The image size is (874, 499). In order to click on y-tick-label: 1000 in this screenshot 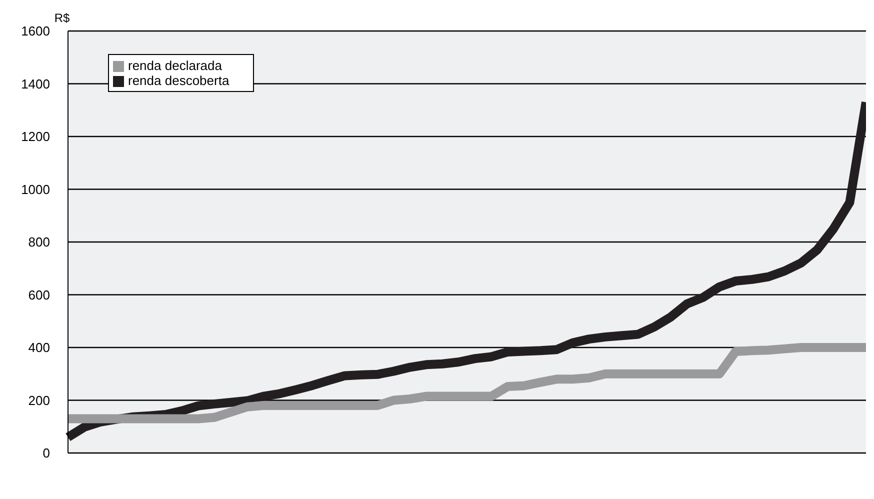, I will do `click(35, 189)`.